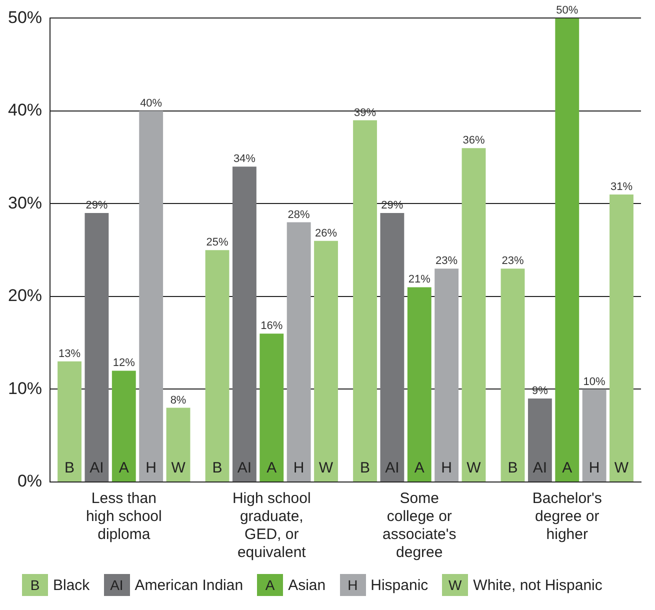  I want to click on legend-label: American Indian, so click(189, 585).